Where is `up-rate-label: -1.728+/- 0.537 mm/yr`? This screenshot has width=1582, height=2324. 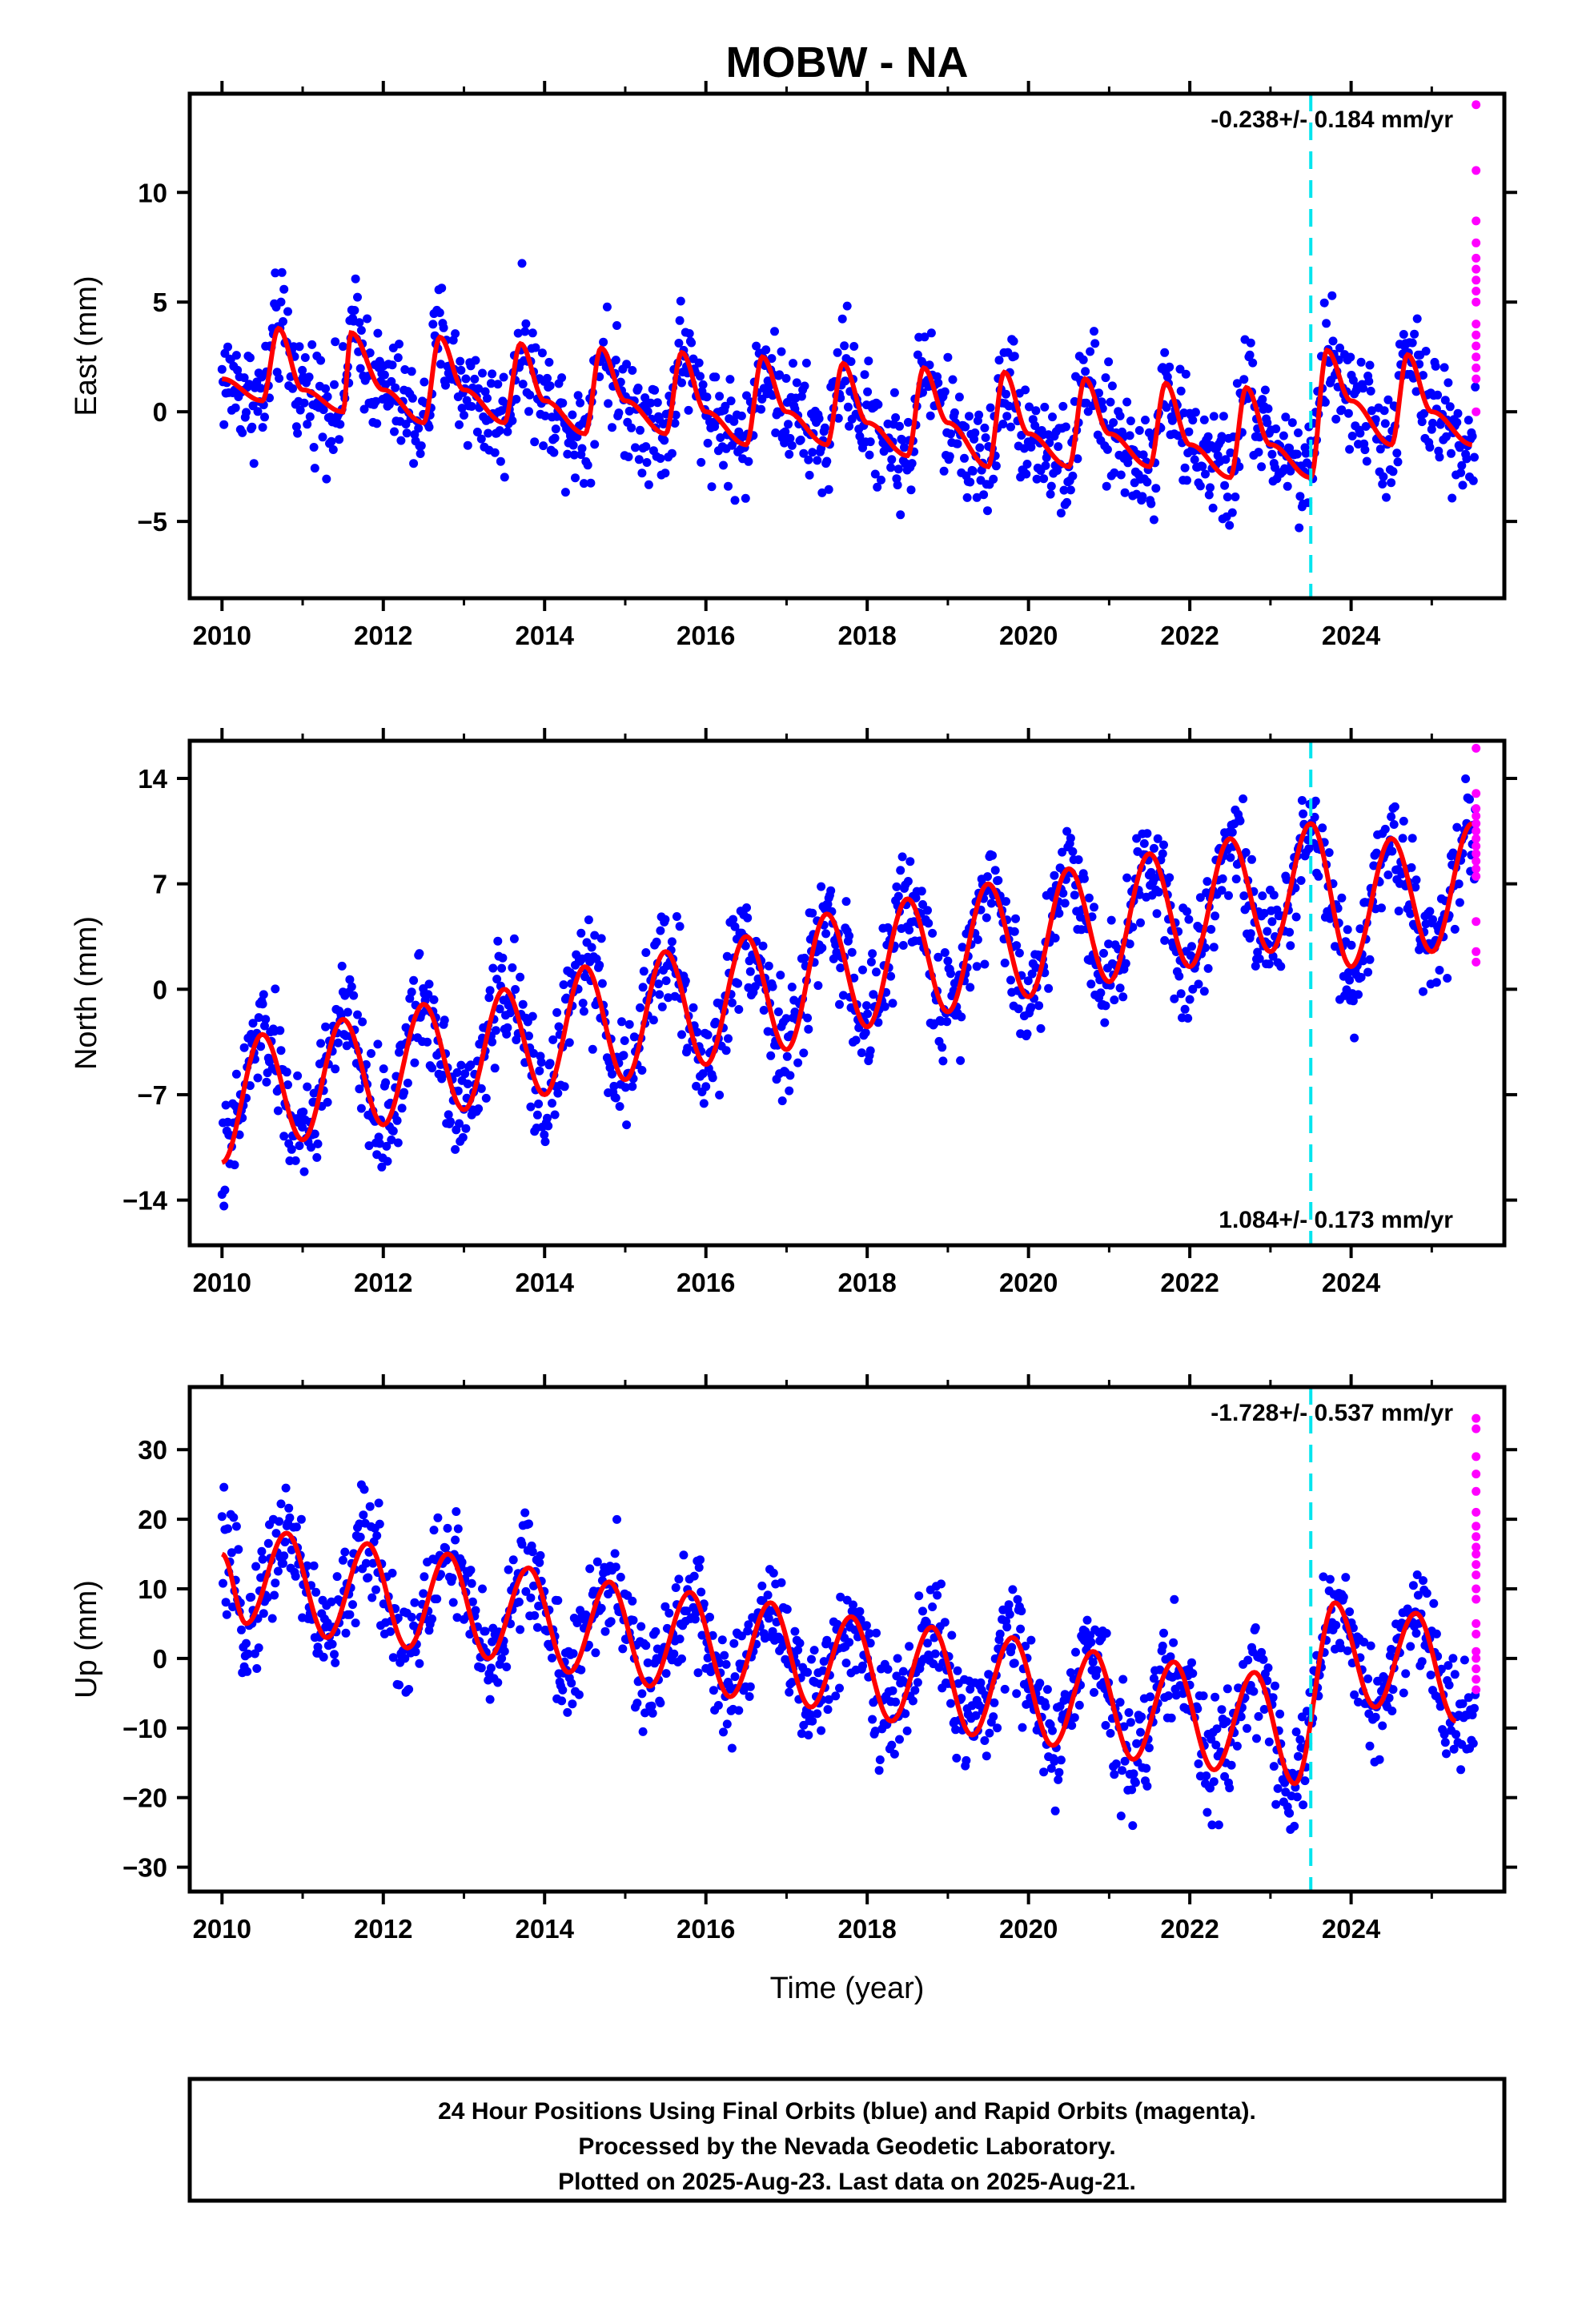
up-rate-label: -1.728+/- 0.537 mm/yr is located at coordinates (1332, 1413).